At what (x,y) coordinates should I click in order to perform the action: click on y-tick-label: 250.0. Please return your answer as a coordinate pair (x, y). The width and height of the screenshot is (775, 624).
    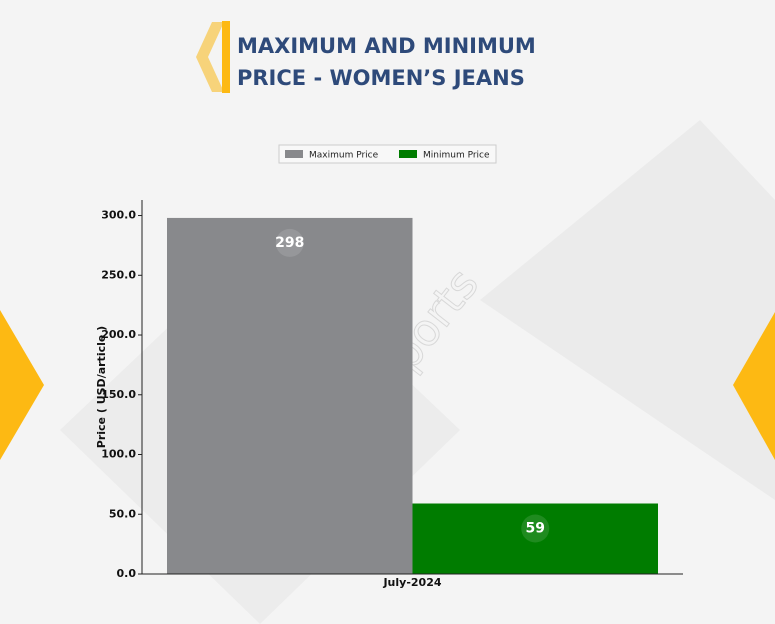
    Looking at the image, I should click on (118, 274).